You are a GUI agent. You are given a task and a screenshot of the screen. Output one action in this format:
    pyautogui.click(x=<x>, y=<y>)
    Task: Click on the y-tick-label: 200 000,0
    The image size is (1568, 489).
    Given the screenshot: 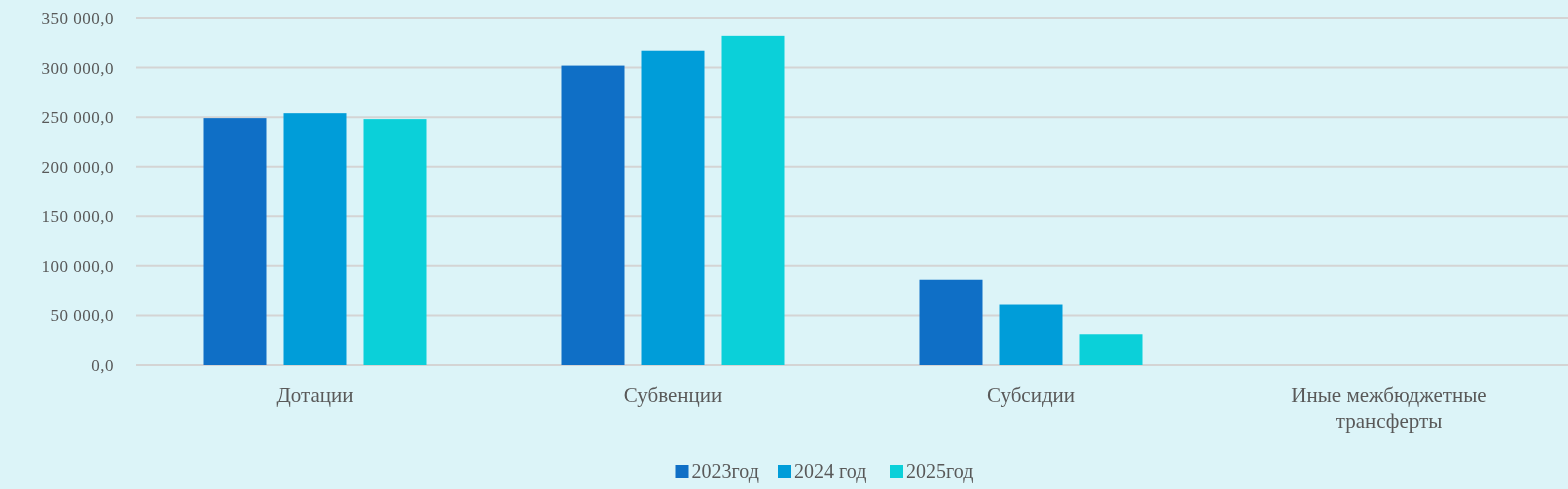 What is the action you would take?
    pyautogui.click(x=77, y=167)
    